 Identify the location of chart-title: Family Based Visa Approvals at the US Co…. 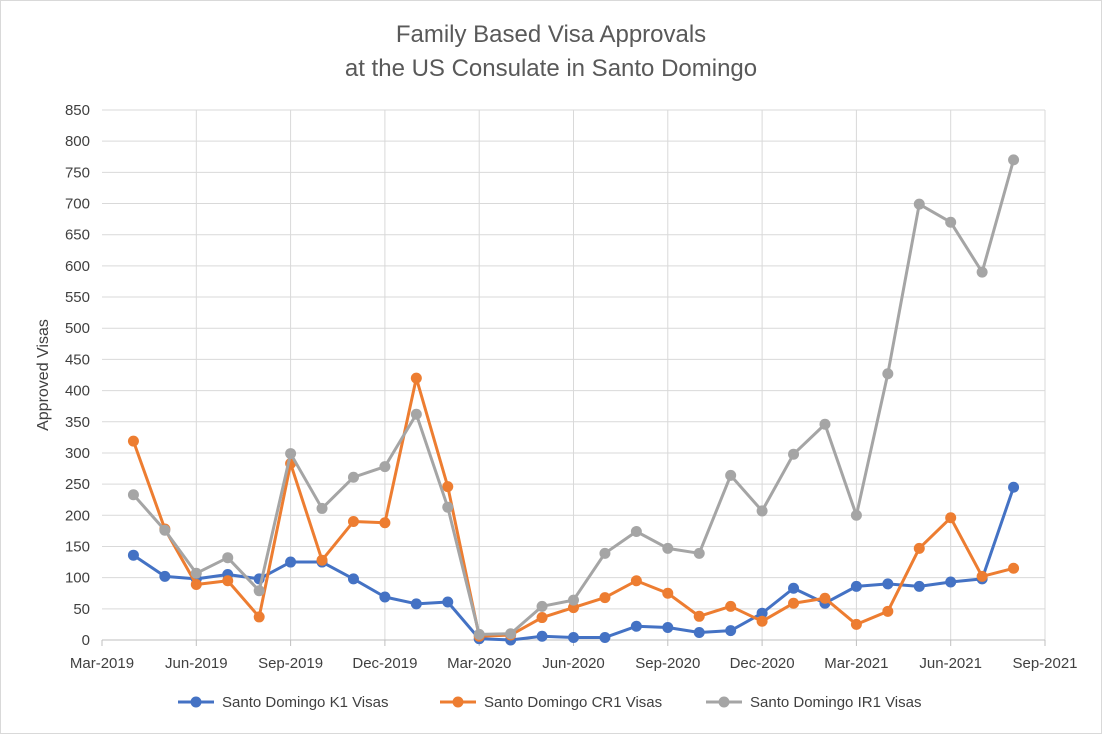
(551, 52).